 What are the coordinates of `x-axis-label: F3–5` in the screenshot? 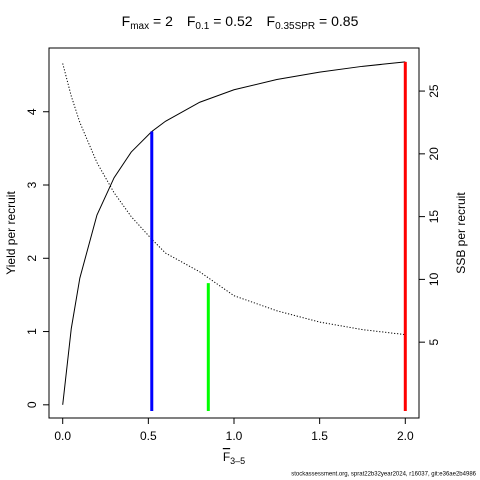 It's located at (234, 458).